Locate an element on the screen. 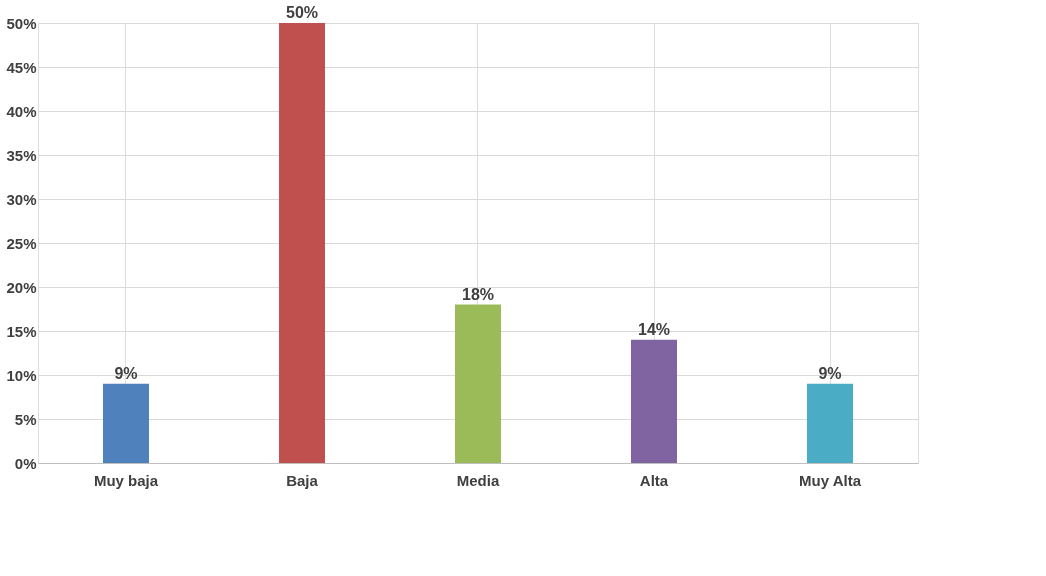 This screenshot has width=1046, height=576. data-label: 14% is located at coordinates (654, 329).